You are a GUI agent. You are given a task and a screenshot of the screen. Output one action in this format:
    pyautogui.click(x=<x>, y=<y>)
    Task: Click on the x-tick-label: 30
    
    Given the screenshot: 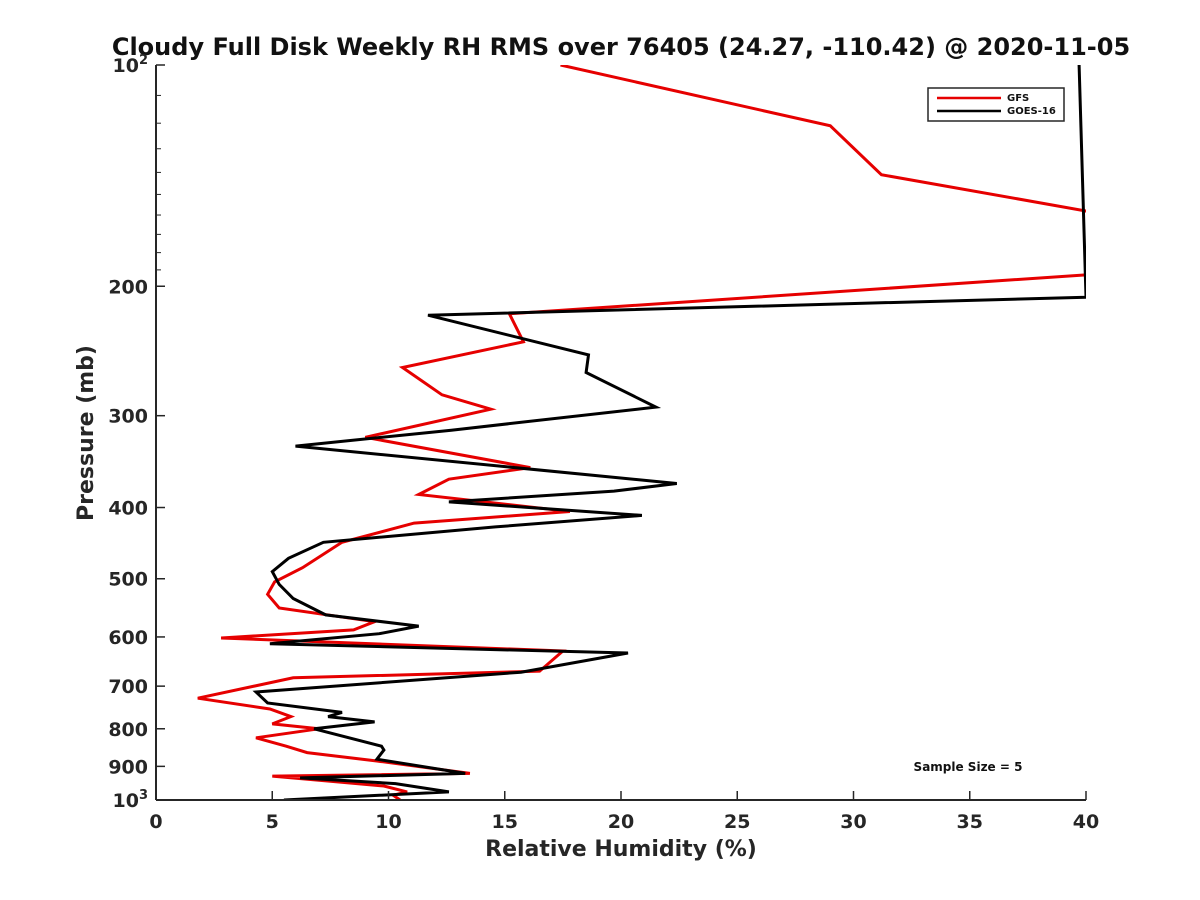 What is the action you would take?
    pyautogui.click(x=853, y=822)
    